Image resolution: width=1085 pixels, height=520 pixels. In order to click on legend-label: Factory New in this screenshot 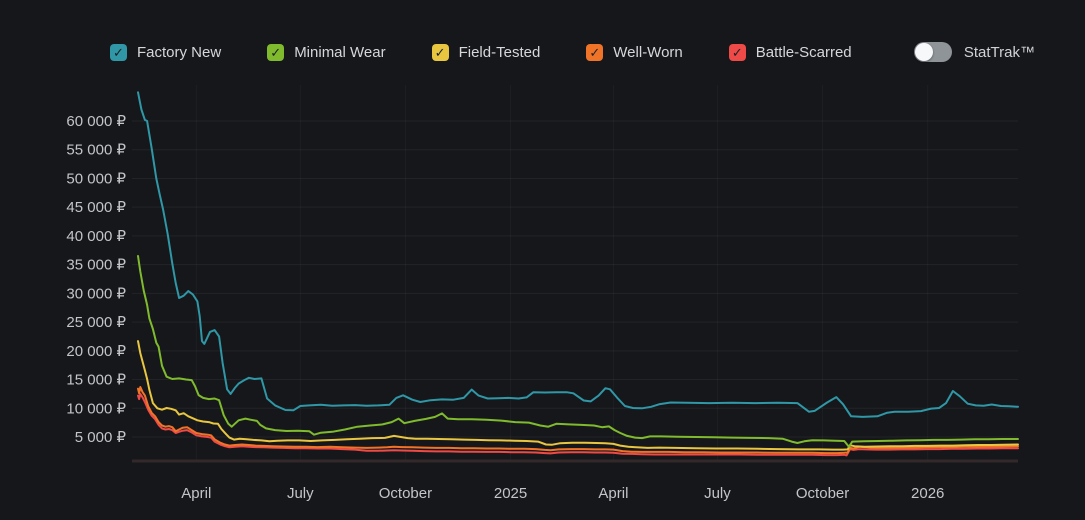, I will do `click(179, 52)`.